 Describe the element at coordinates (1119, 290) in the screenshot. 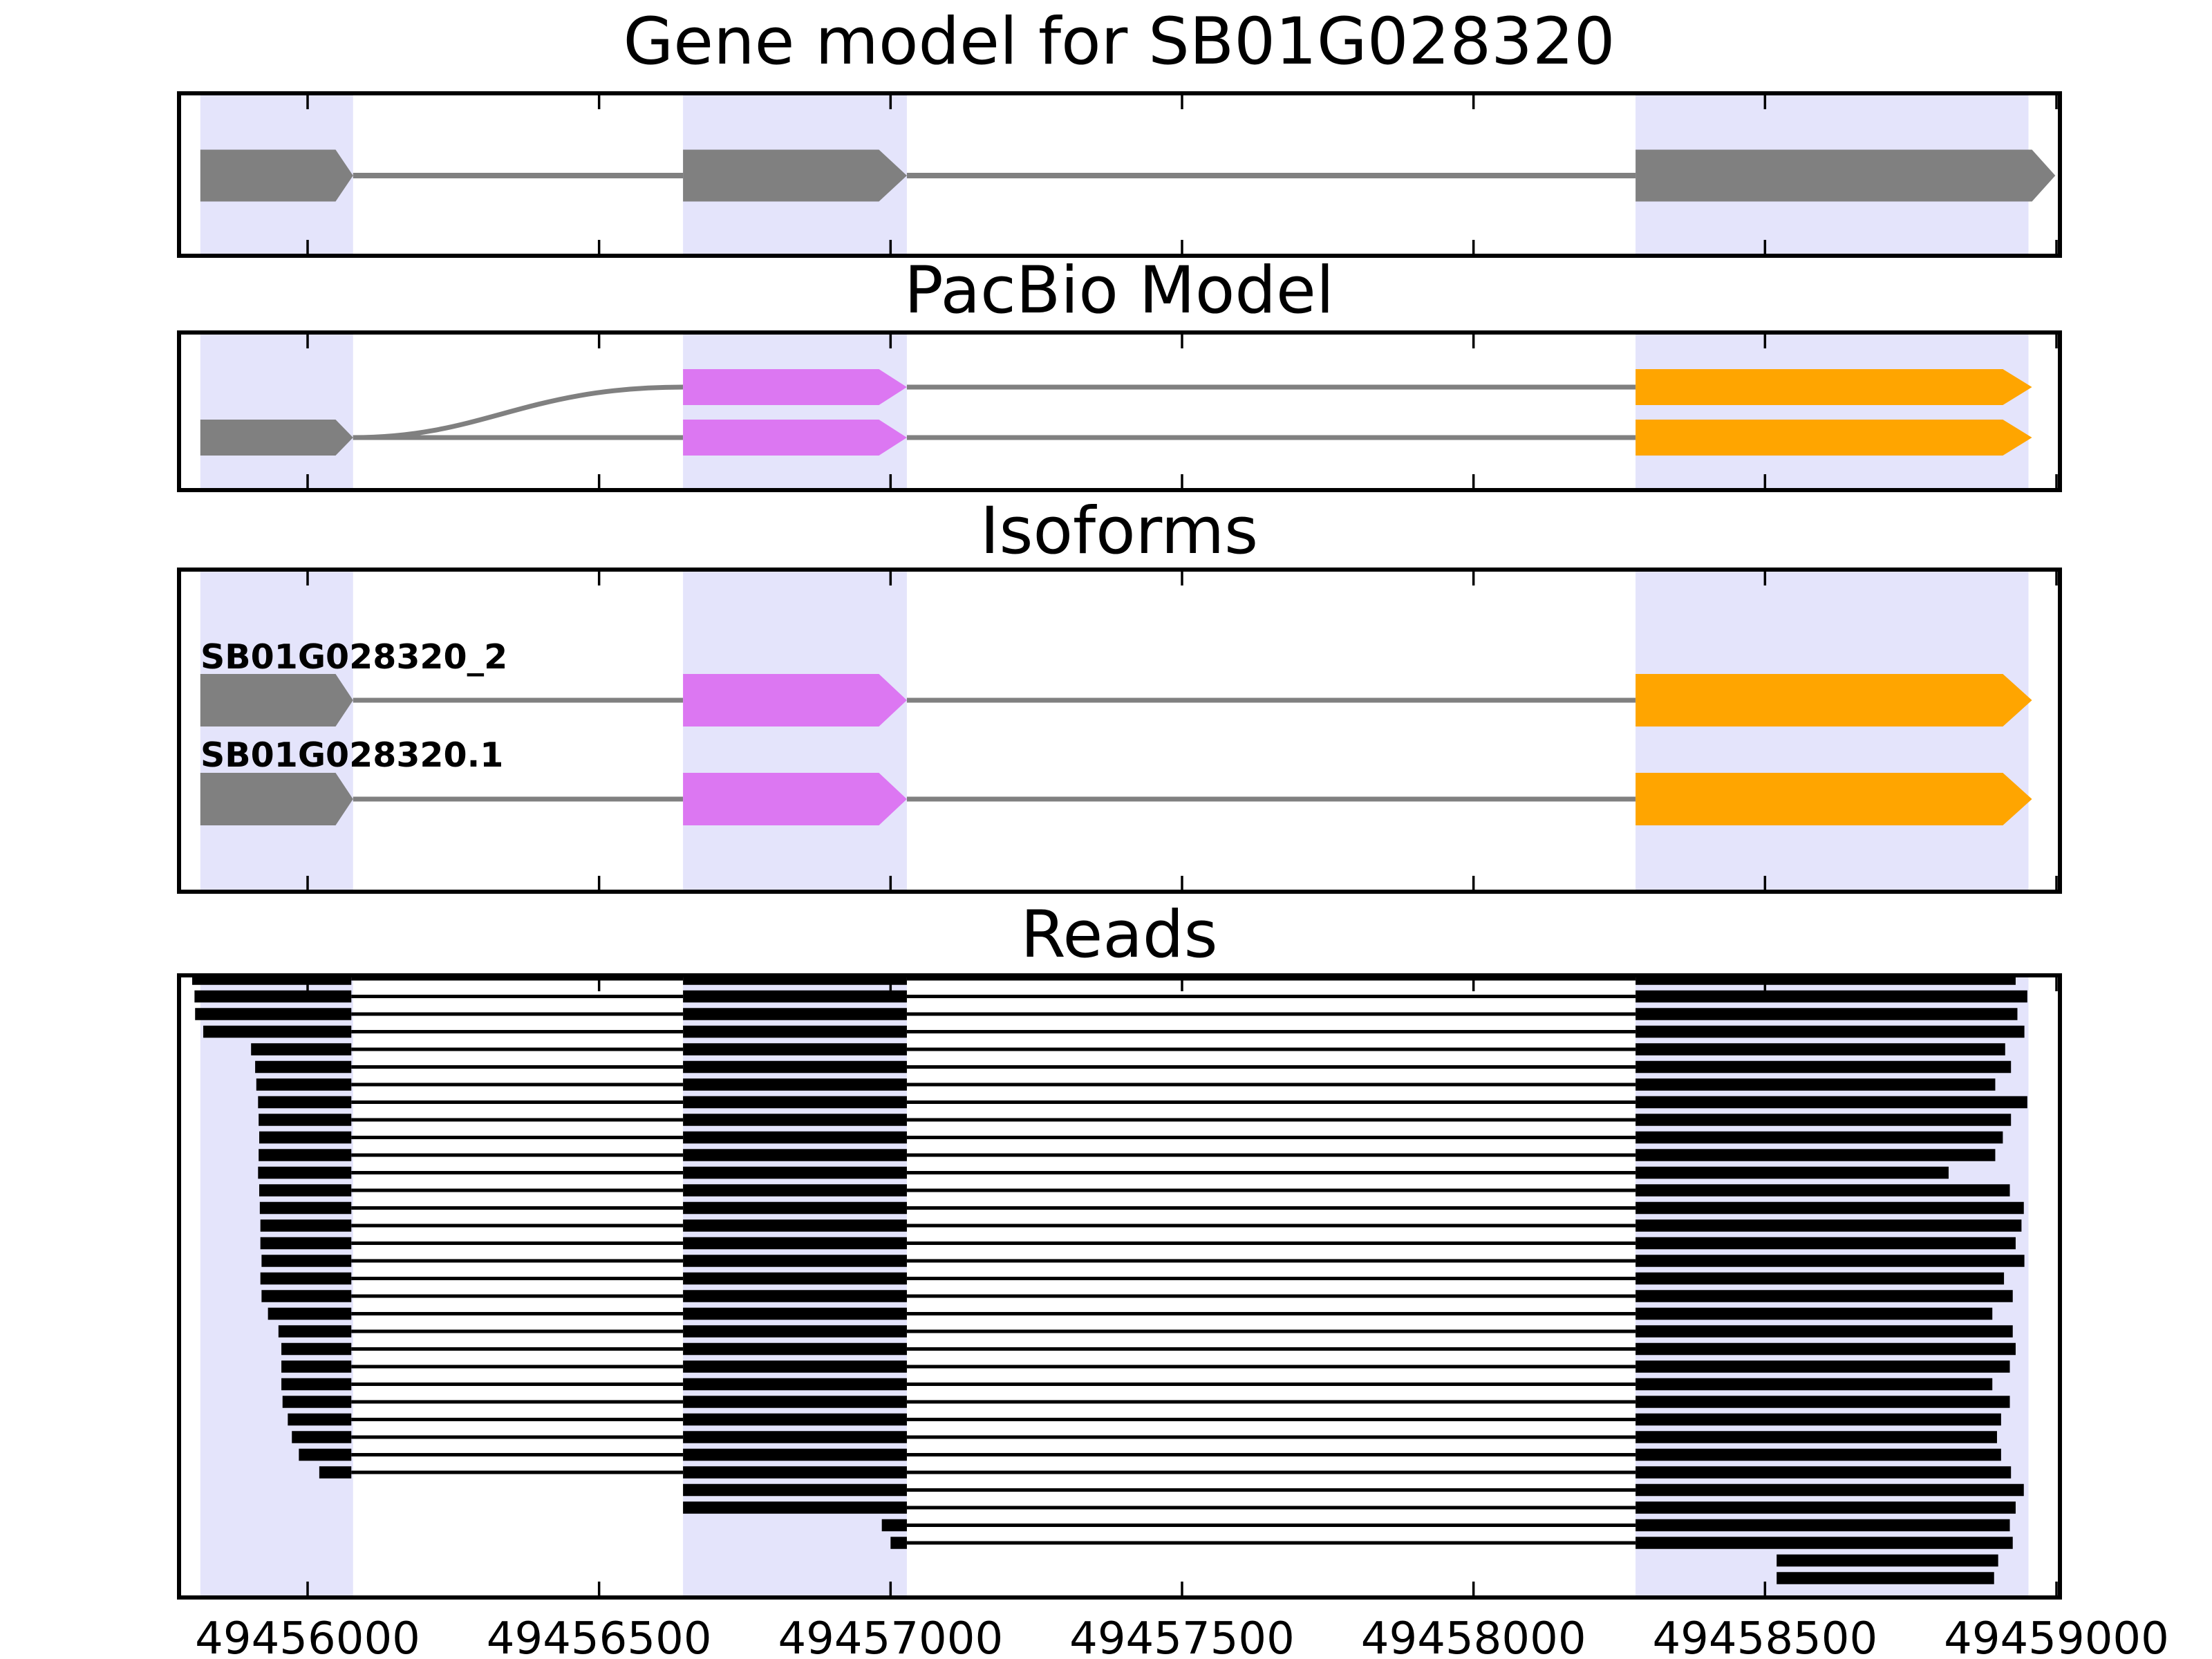

I see `panel-title-pacbio-model: PacBio Model` at that location.